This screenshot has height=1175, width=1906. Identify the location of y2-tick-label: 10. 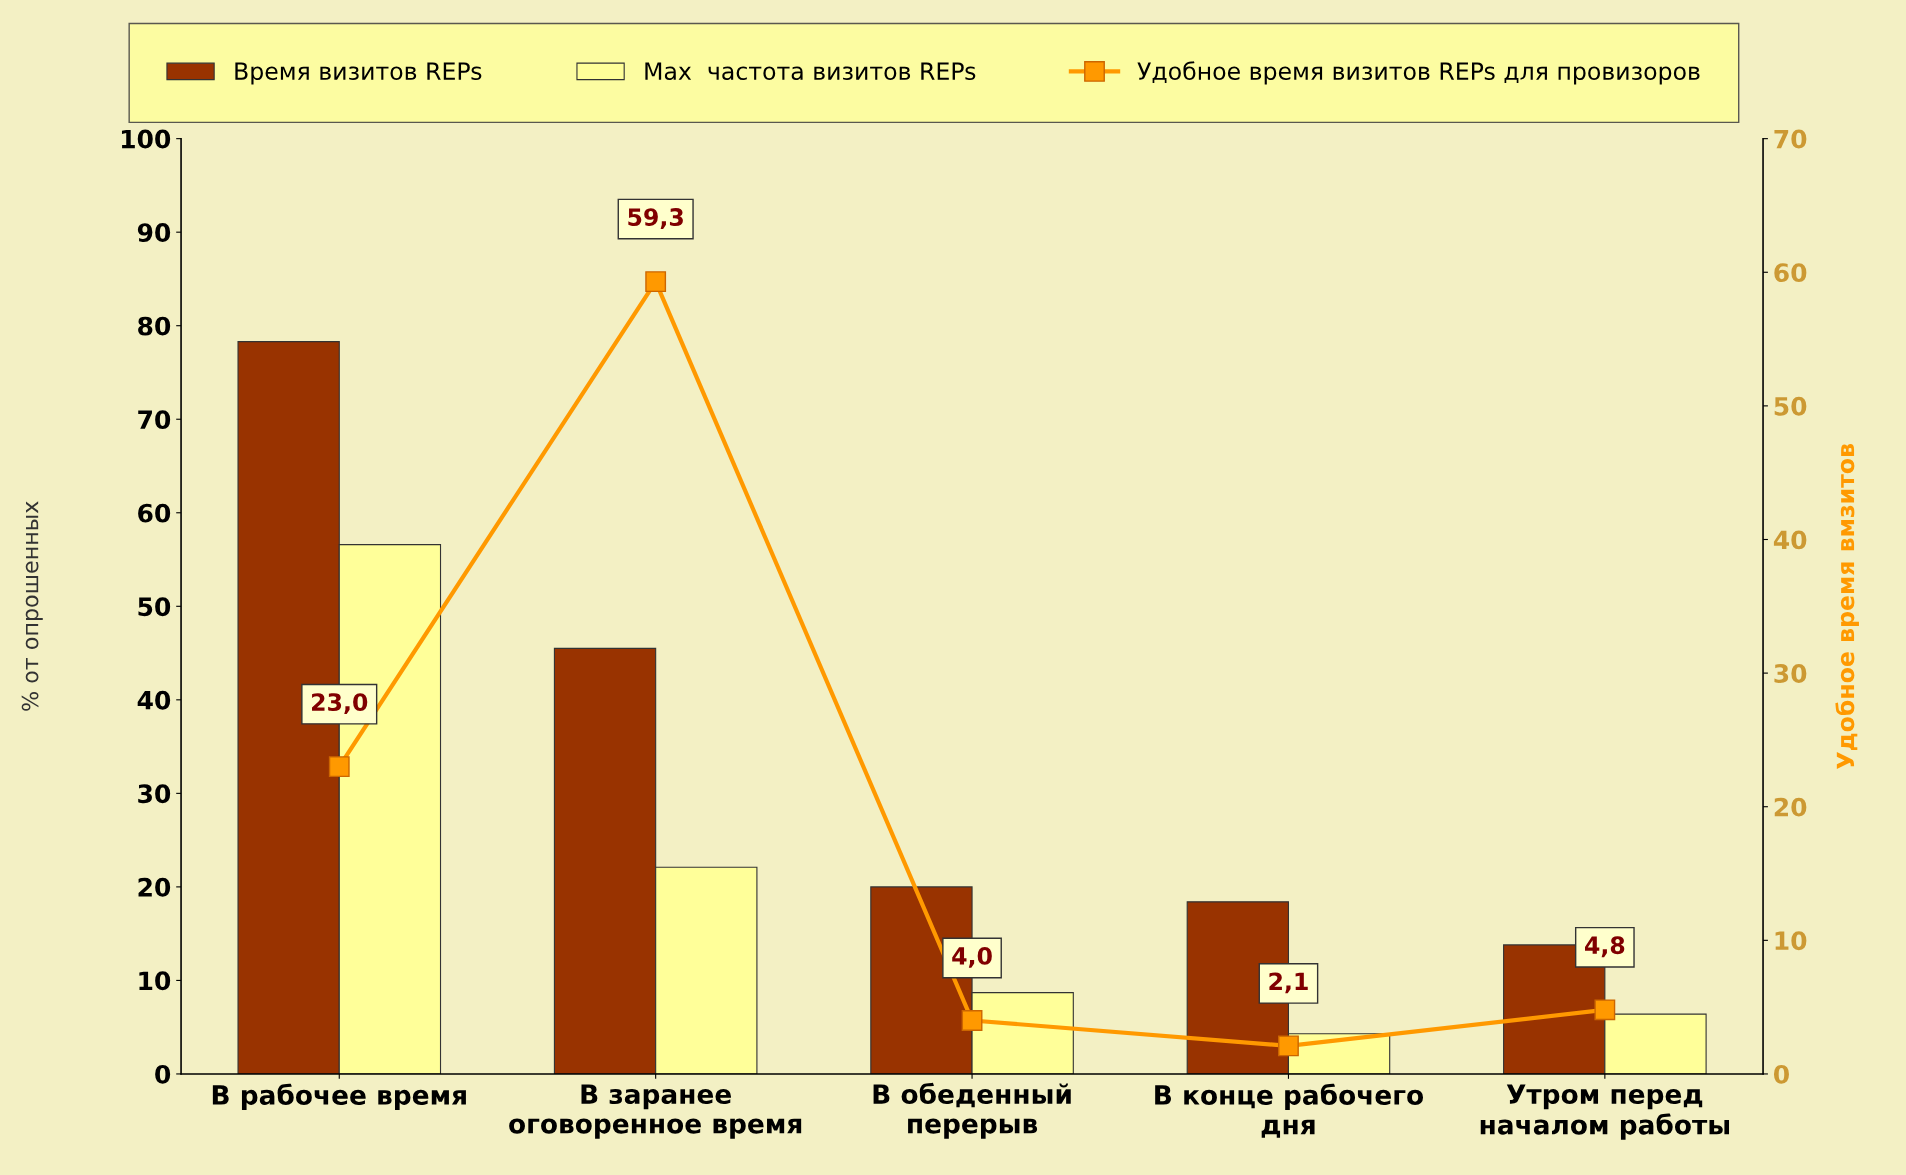
(1791, 941).